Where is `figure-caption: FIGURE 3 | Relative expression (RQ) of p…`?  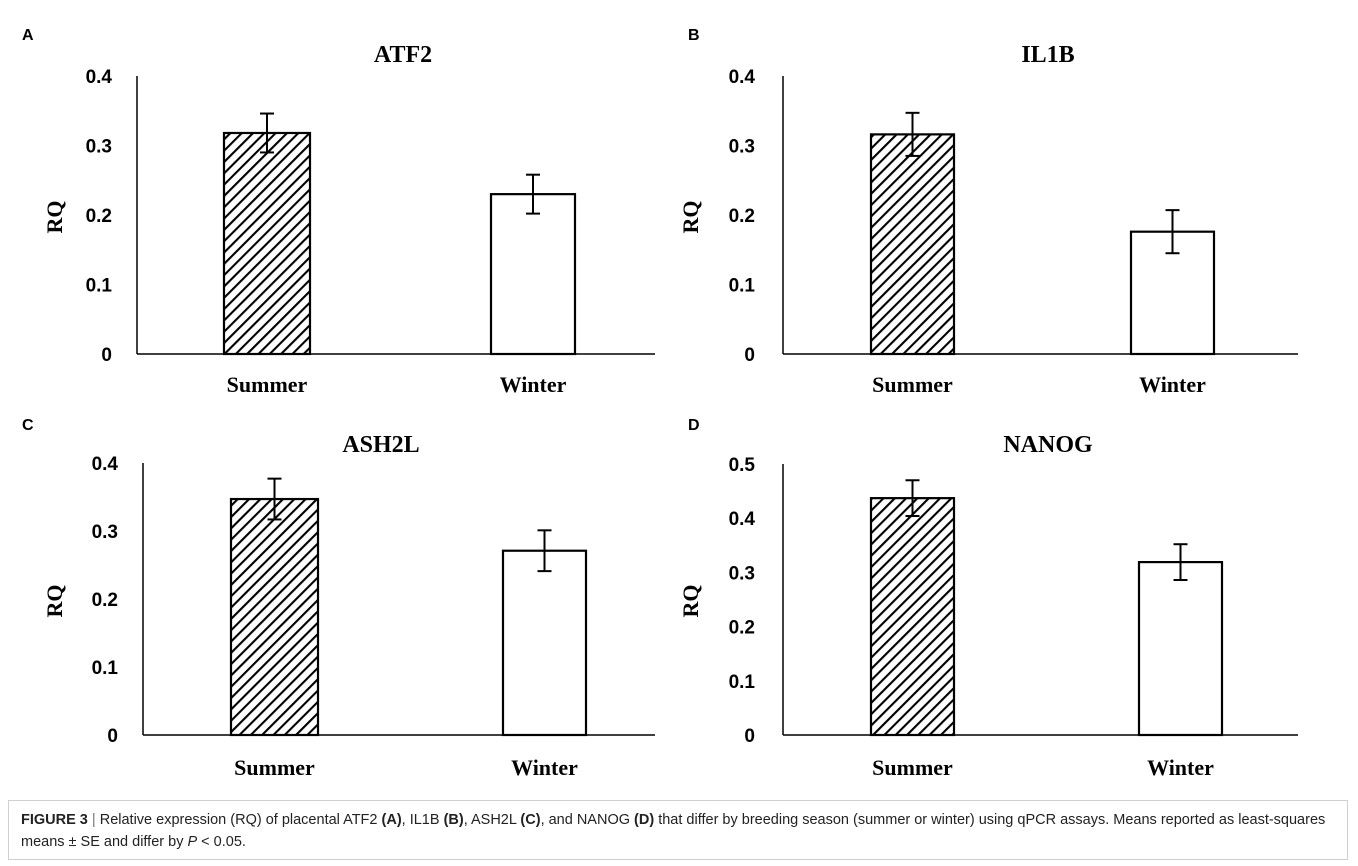
figure-caption: FIGURE 3 | Relative expression (RQ) of p… is located at coordinates (676, 831).